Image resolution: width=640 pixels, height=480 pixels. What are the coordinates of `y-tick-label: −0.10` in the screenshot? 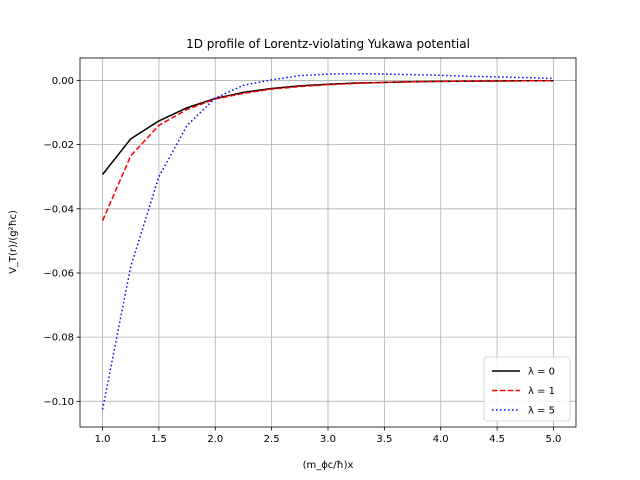 It's located at (58, 402).